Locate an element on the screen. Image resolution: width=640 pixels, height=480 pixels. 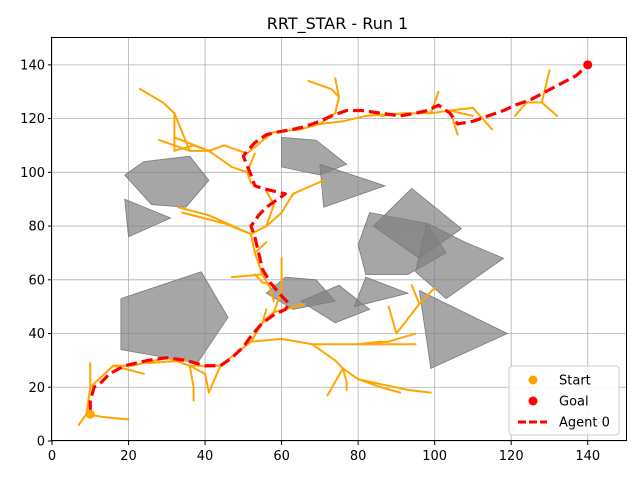
y-tick-label: 140 is located at coordinates (32, 65).